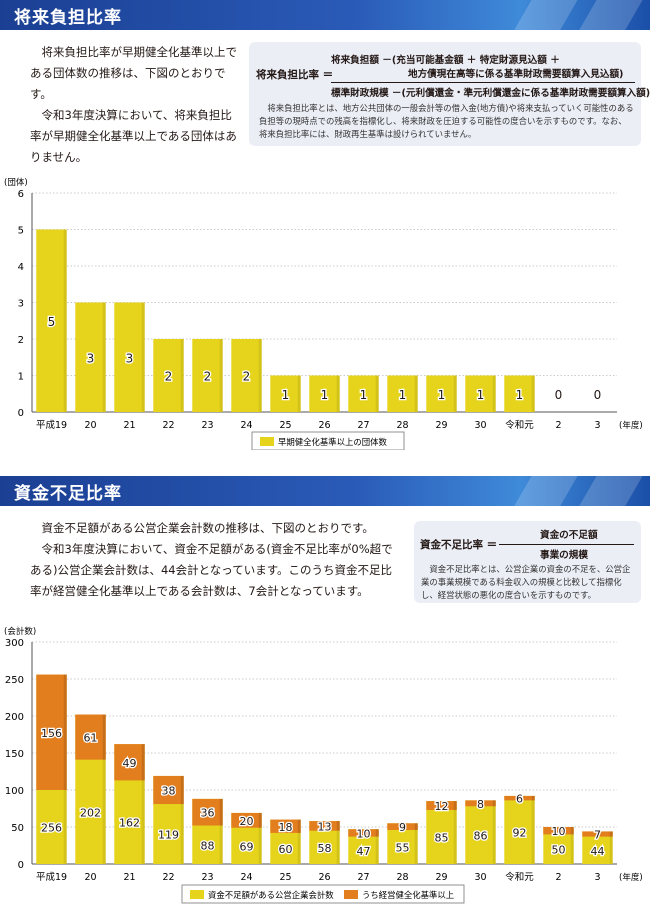 This screenshot has width=650, height=905. I want to click on formula-numerator: 将来負担額 －(充当可能基金額 ＋ 特定財源見込額 ＋, so click(445, 60).